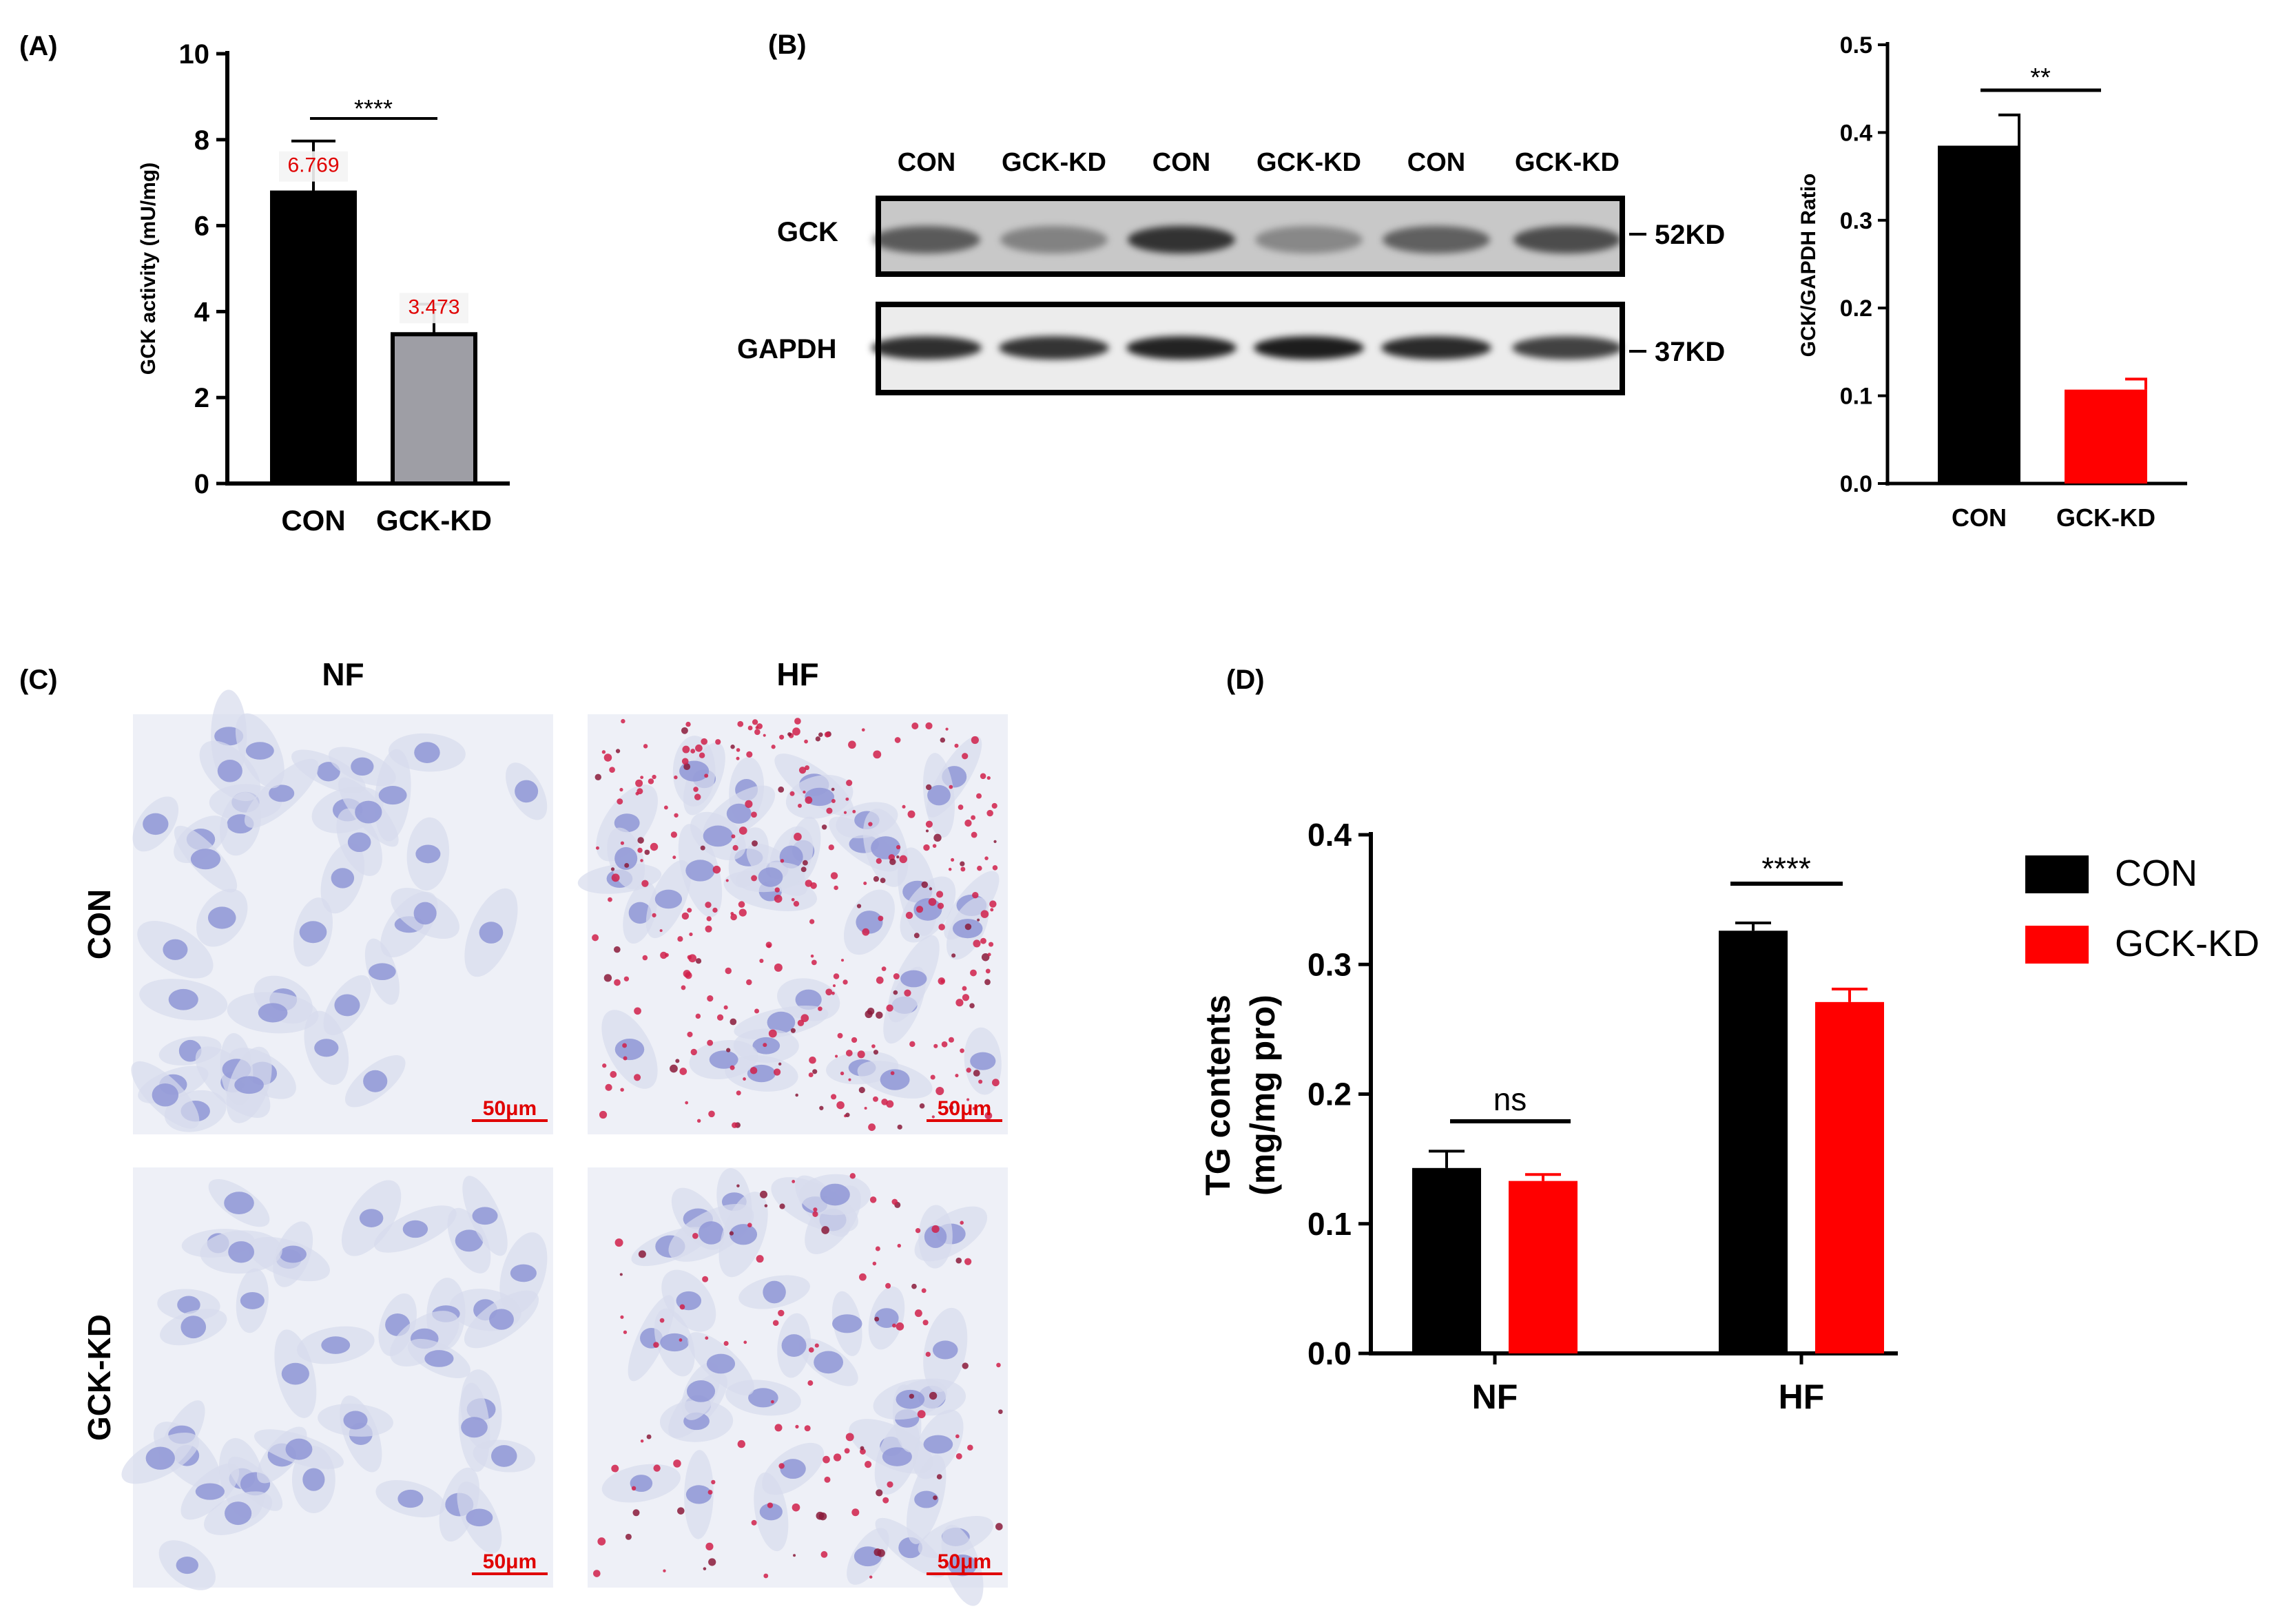 The height and width of the screenshot is (1611, 2296). What do you see at coordinates (1856, 221) in the screenshot?
I see `y-tick-label: 0.3` at bounding box center [1856, 221].